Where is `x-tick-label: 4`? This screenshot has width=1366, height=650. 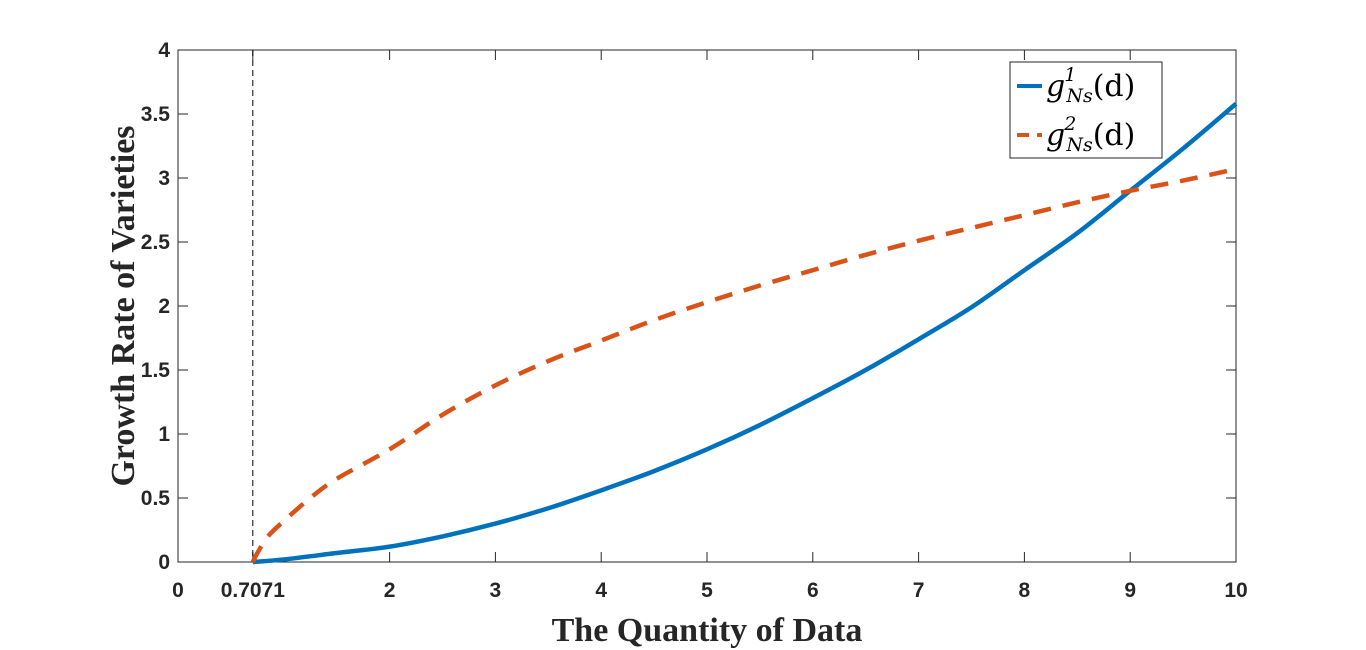
x-tick-label: 4 is located at coordinates (601, 590).